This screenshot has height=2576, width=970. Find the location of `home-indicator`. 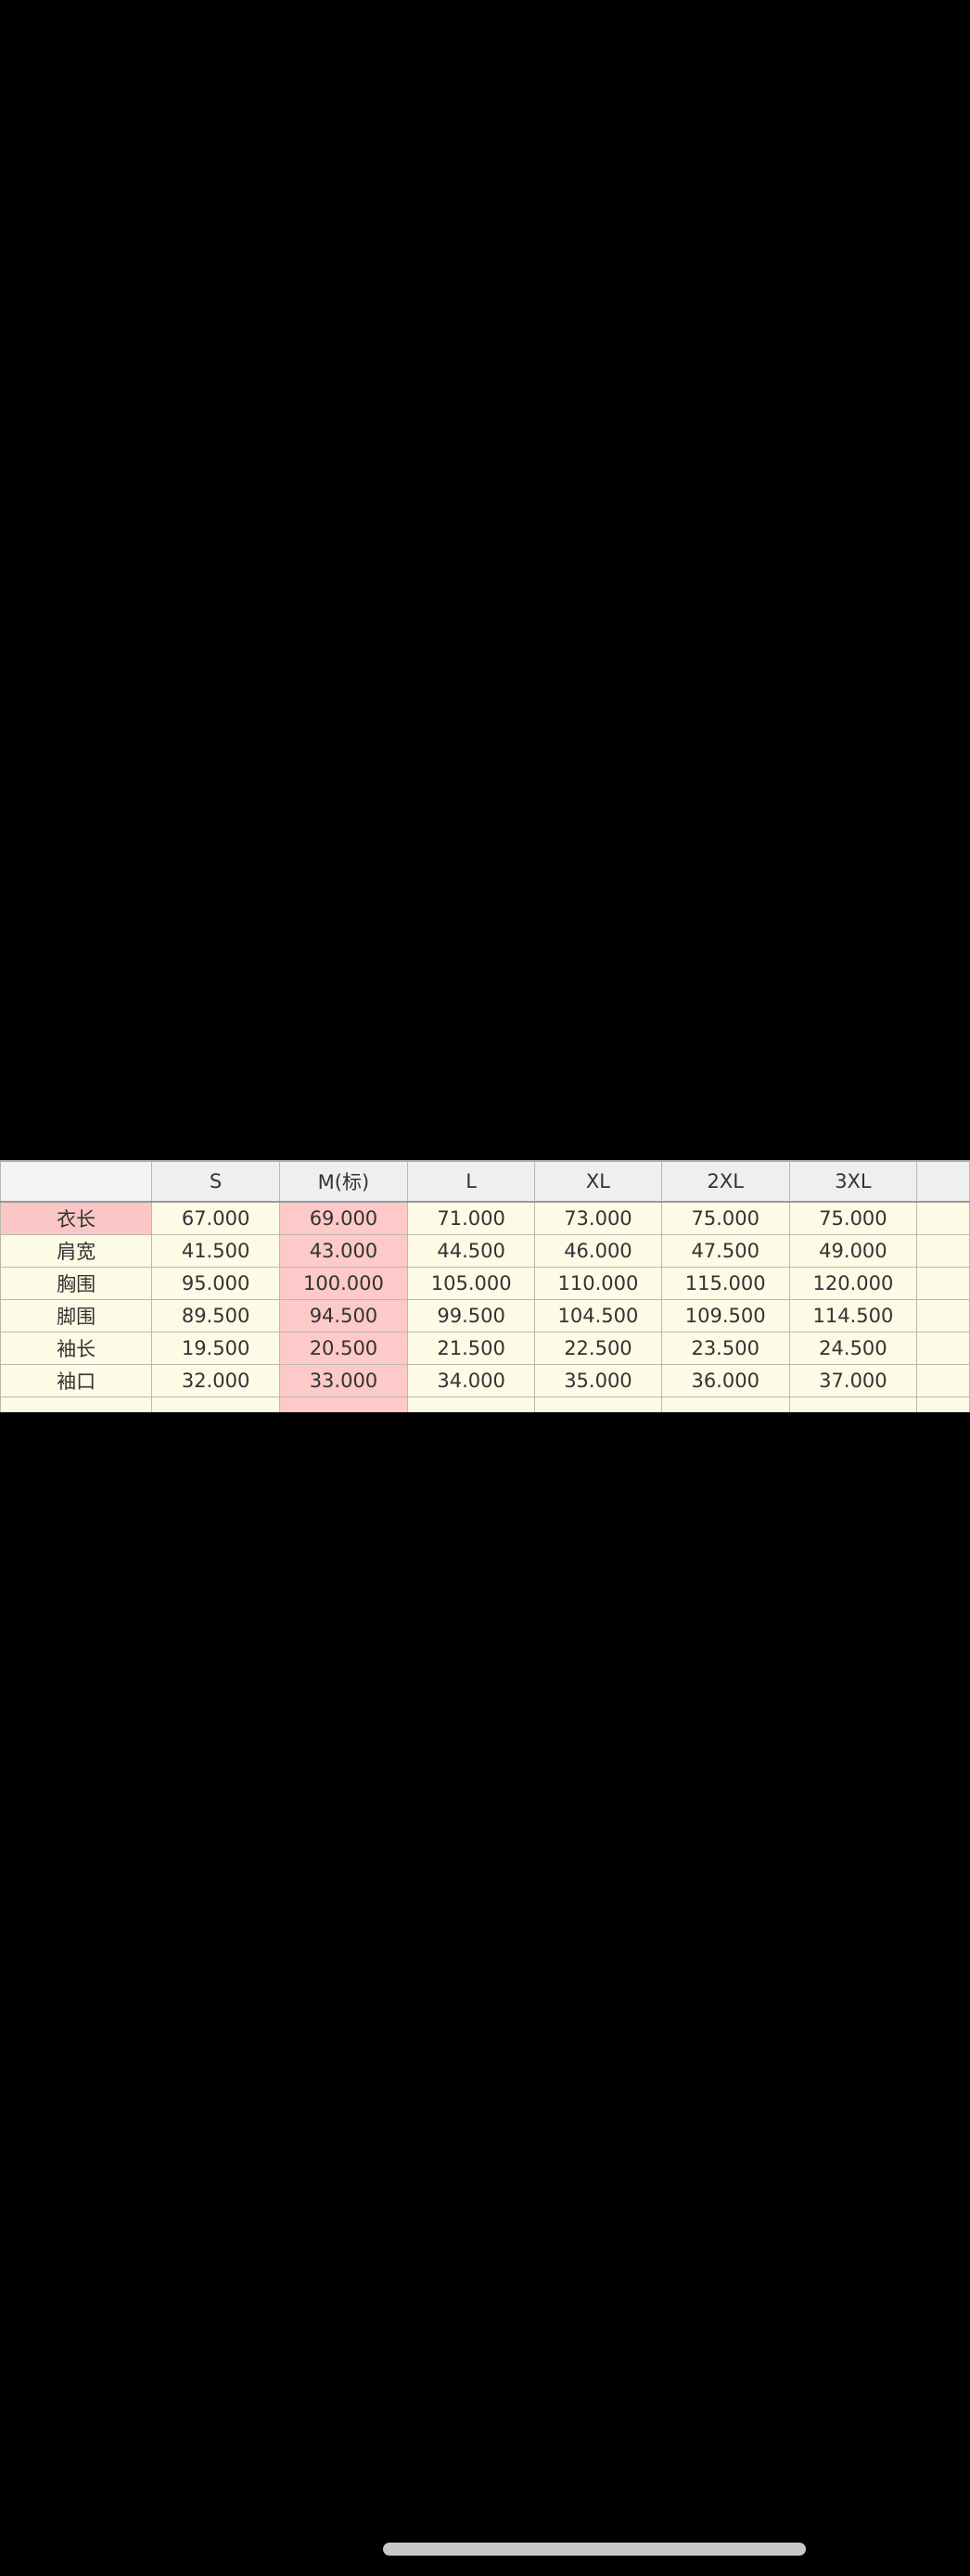

home-indicator is located at coordinates (594, 2549).